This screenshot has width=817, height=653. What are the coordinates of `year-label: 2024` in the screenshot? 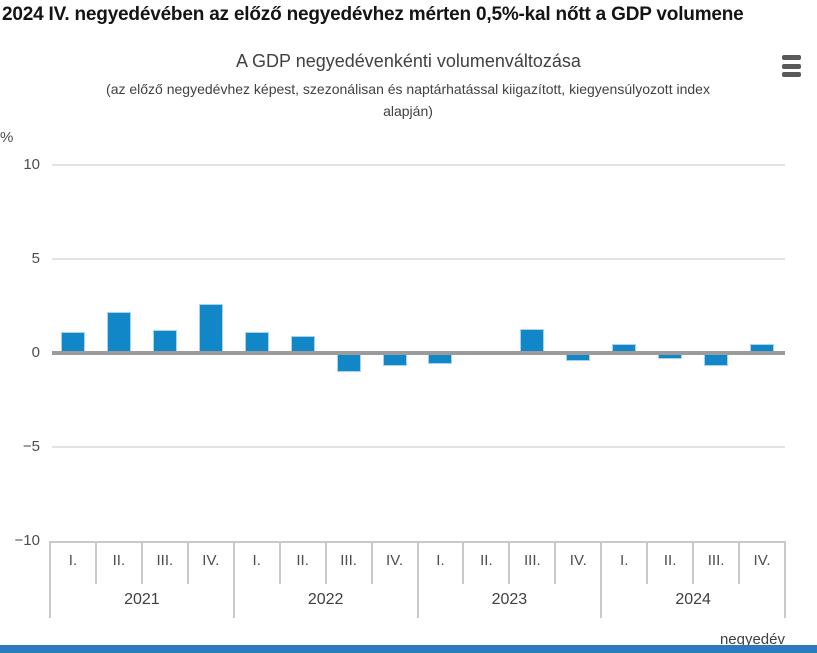 It's located at (693, 599).